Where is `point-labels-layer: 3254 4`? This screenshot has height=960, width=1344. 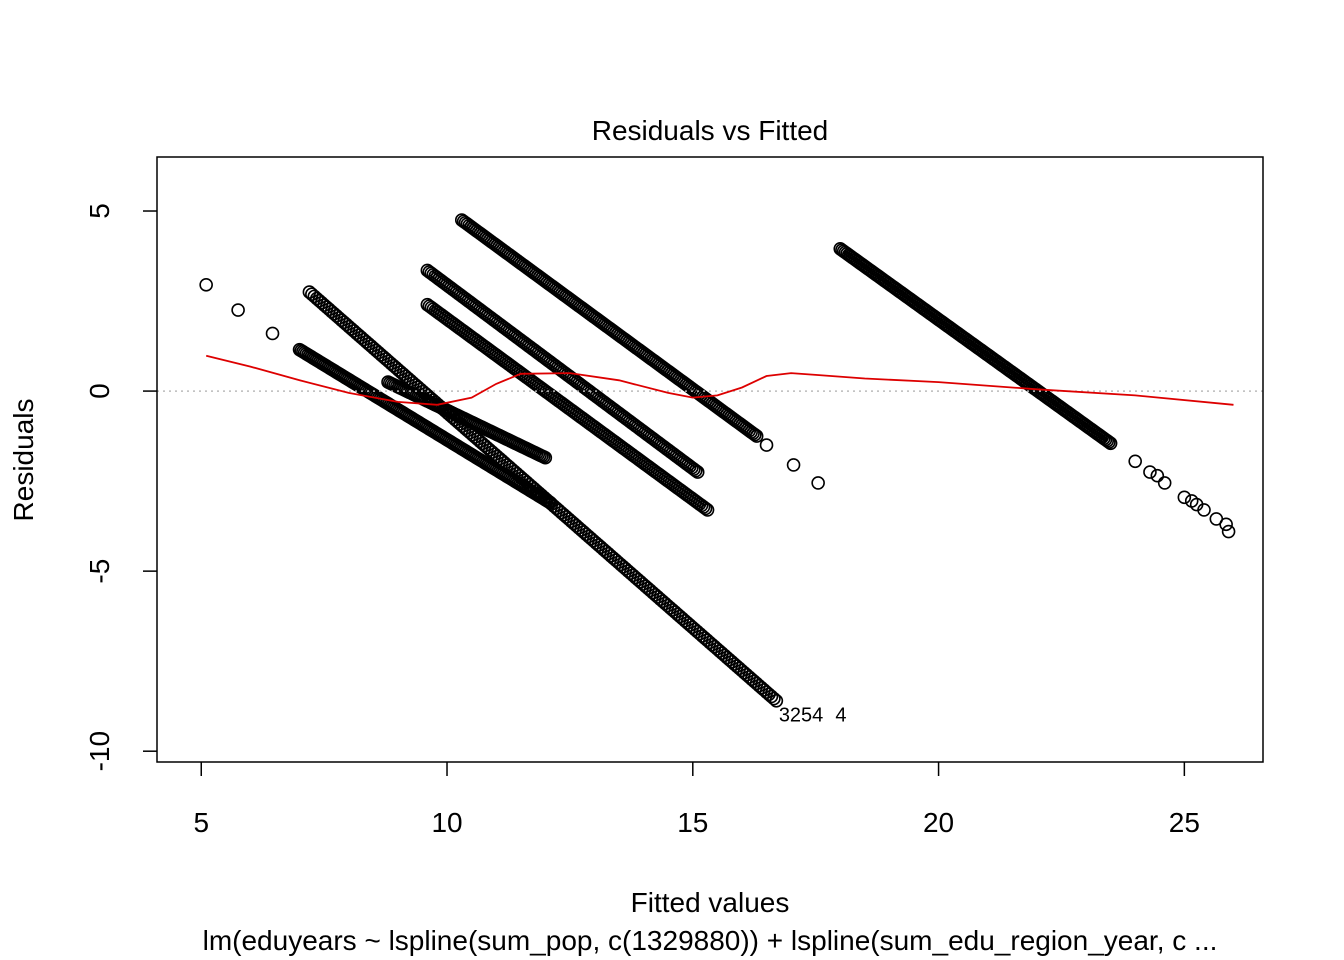 point-labels-layer: 3254 4 is located at coordinates (813, 715).